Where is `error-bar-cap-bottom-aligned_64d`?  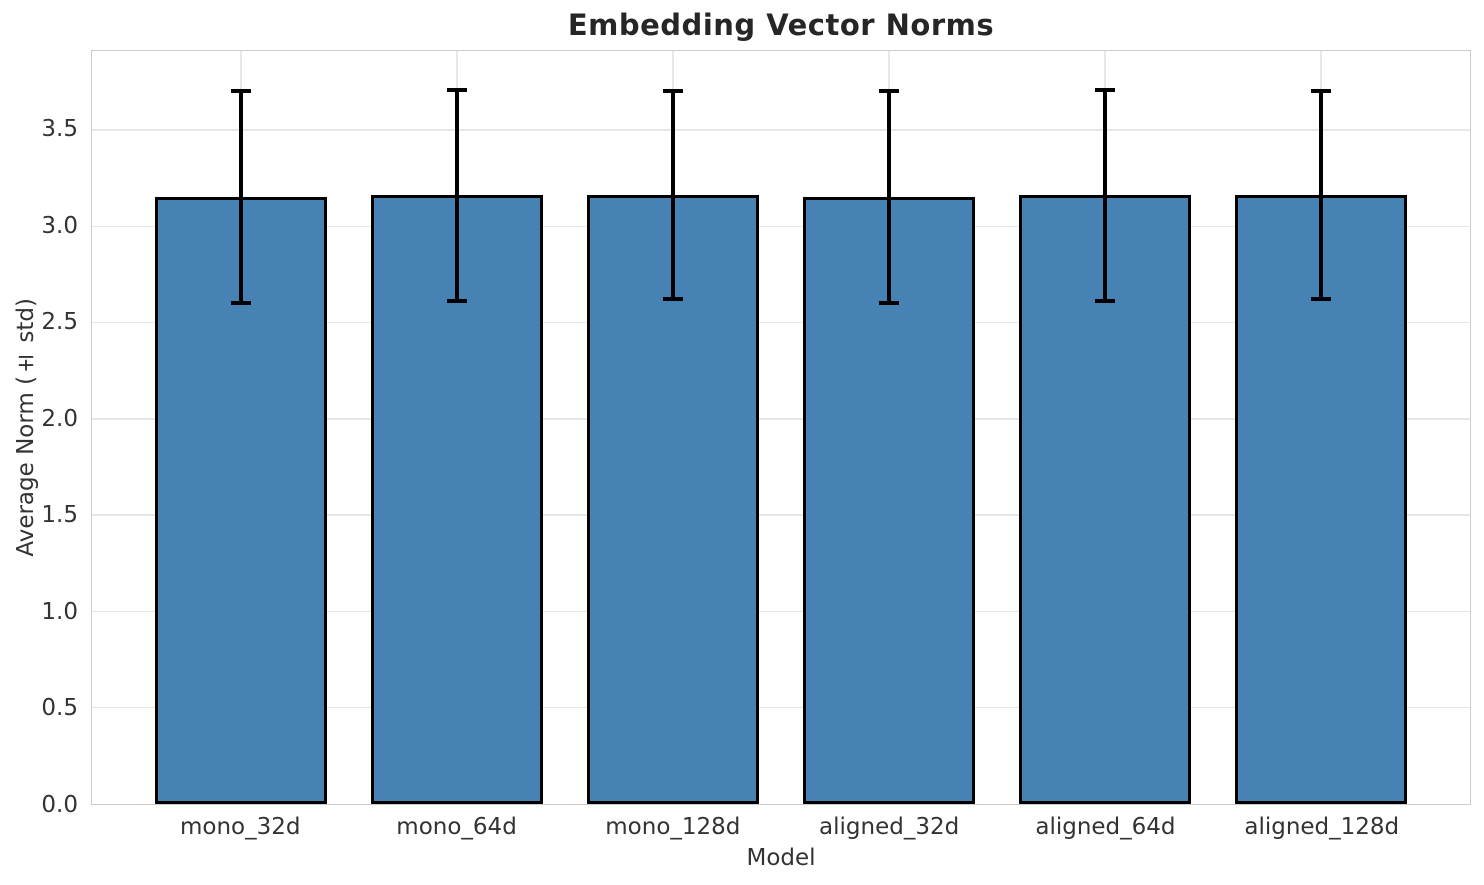
error-bar-cap-bottom-aligned_64d is located at coordinates (1104, 301).